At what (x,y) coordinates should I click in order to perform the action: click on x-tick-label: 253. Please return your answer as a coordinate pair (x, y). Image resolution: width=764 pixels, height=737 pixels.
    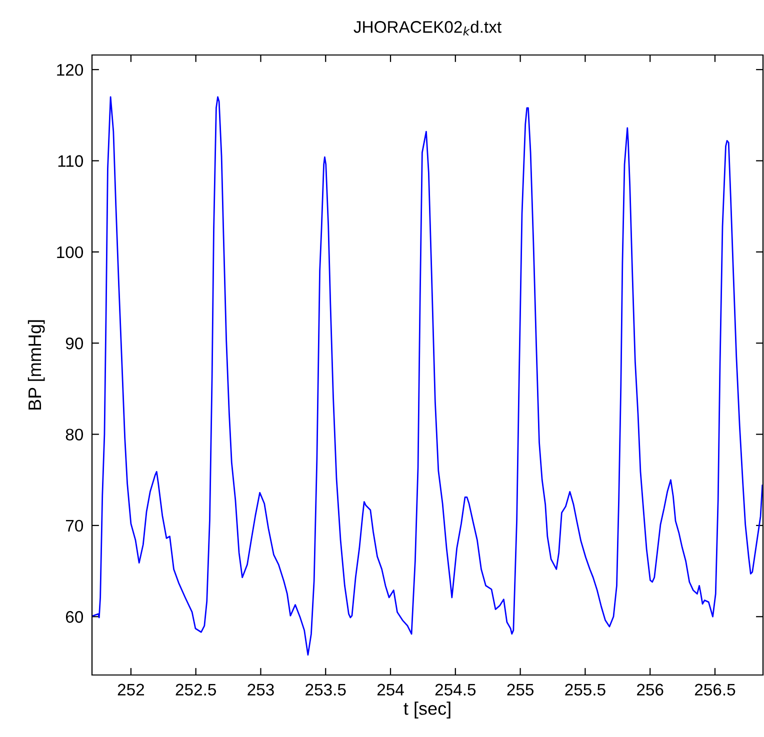
    Looking at the image, I should click on (261, 690).